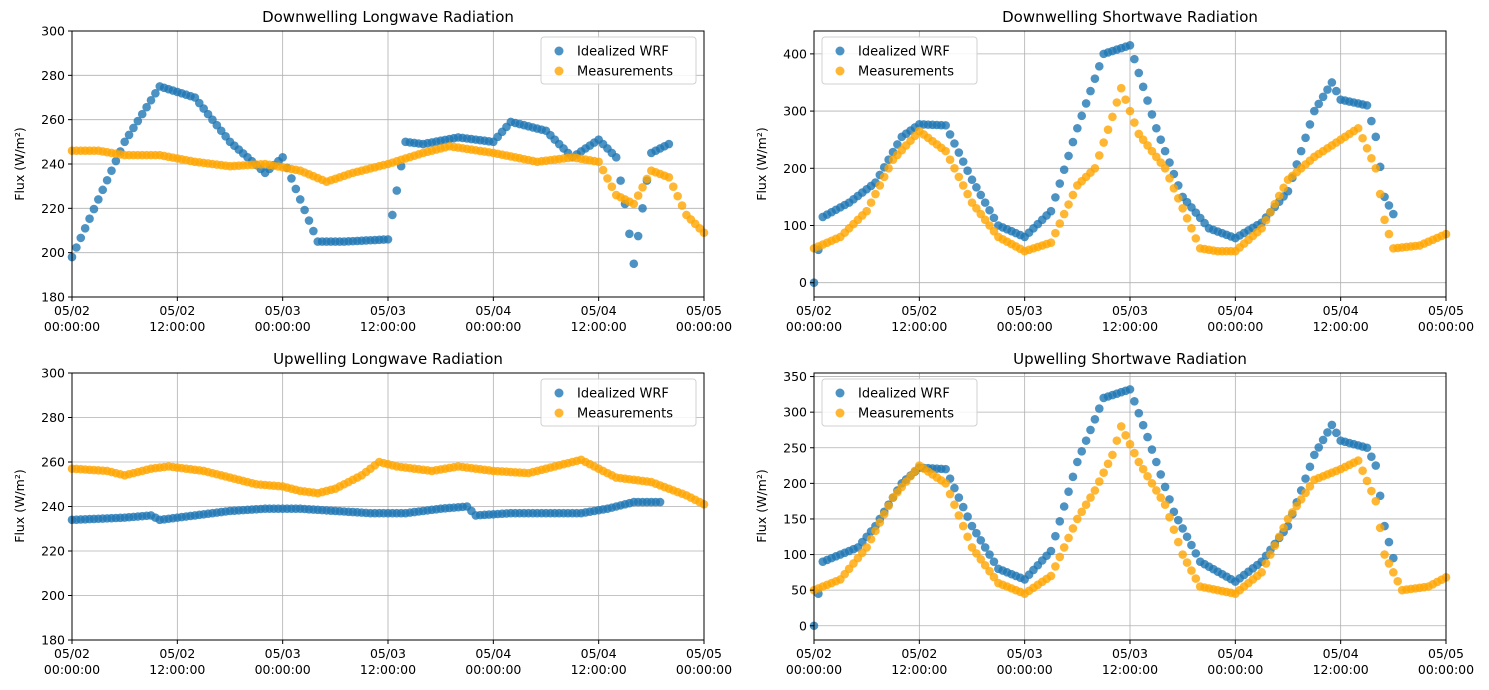 The width and height of the screenshot is (1489, 690). What do you see at coordinates (72, 310) in the screenshot?
I see `x-tick-label: 05/02` at bounding box center [72, 310].